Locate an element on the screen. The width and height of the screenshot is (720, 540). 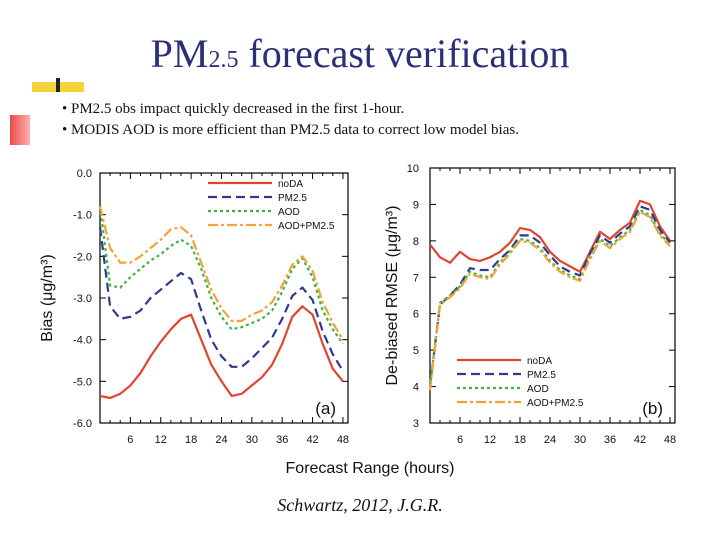
bias-xtick-label: 24 is located at coordinates (221, 440).